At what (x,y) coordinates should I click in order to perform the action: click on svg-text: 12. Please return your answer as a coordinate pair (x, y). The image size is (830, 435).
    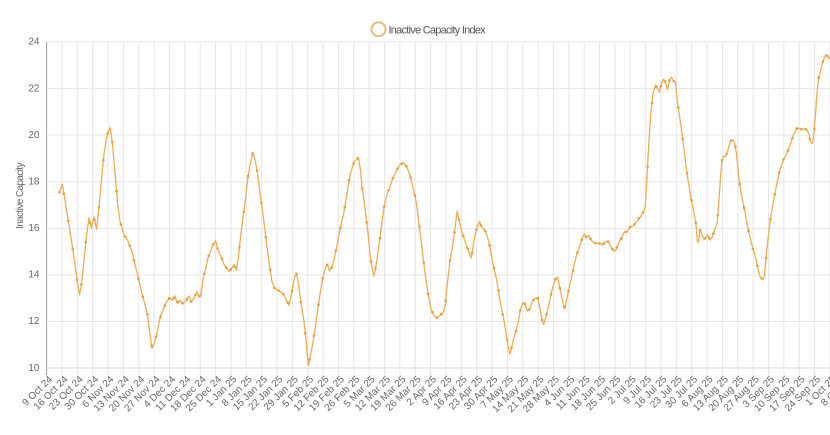
    Looking at the image, I should click on (34, 321).